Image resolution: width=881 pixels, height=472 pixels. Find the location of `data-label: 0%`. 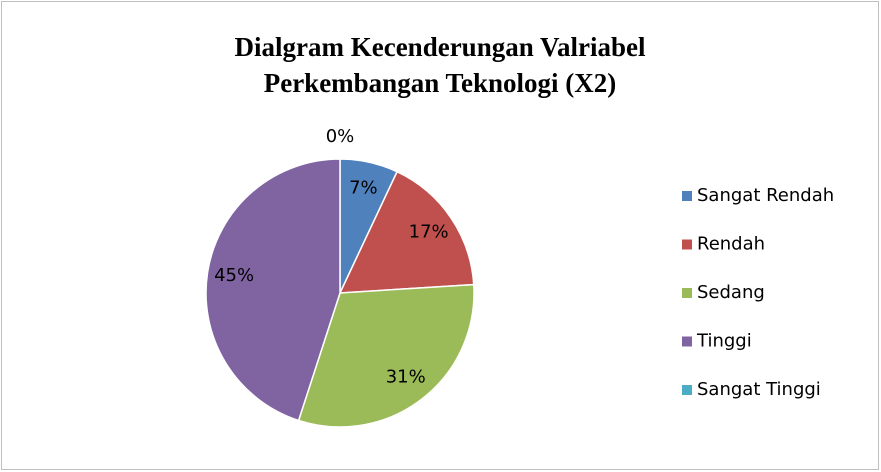

data-label: 0% is located at coordinates (340, 136).